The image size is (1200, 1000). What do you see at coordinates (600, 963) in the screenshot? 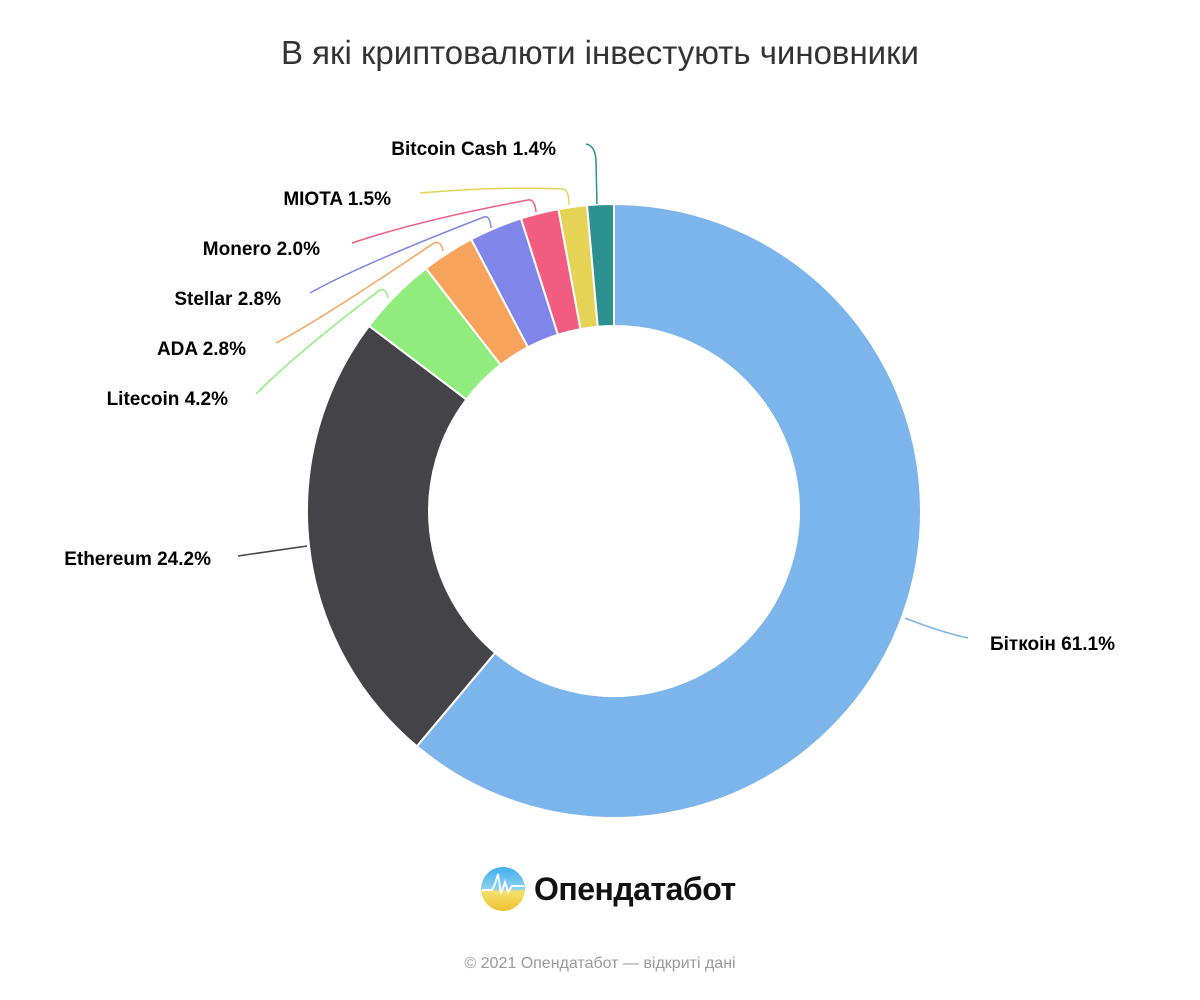
I see `footer-credit: © 2021 Опендатабот — відкриті дані` at bounding box center [600, 963].